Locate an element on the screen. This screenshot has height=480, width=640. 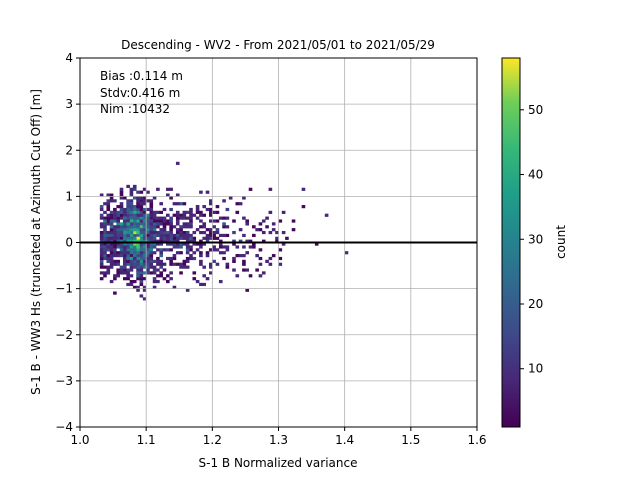
y-tick-label: −2 is located at coordinates (64, 335).